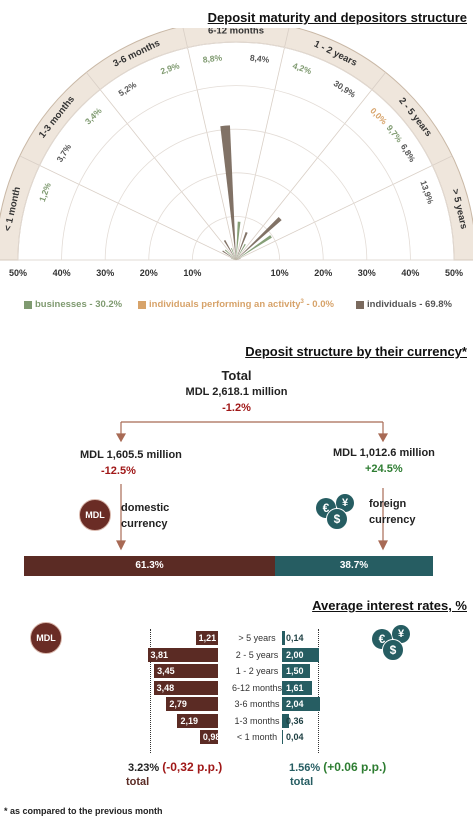  Describe the element at coordinates (295, 737) in the screenshot. I see `rate-label-foreign-6: 0,04` at that location.